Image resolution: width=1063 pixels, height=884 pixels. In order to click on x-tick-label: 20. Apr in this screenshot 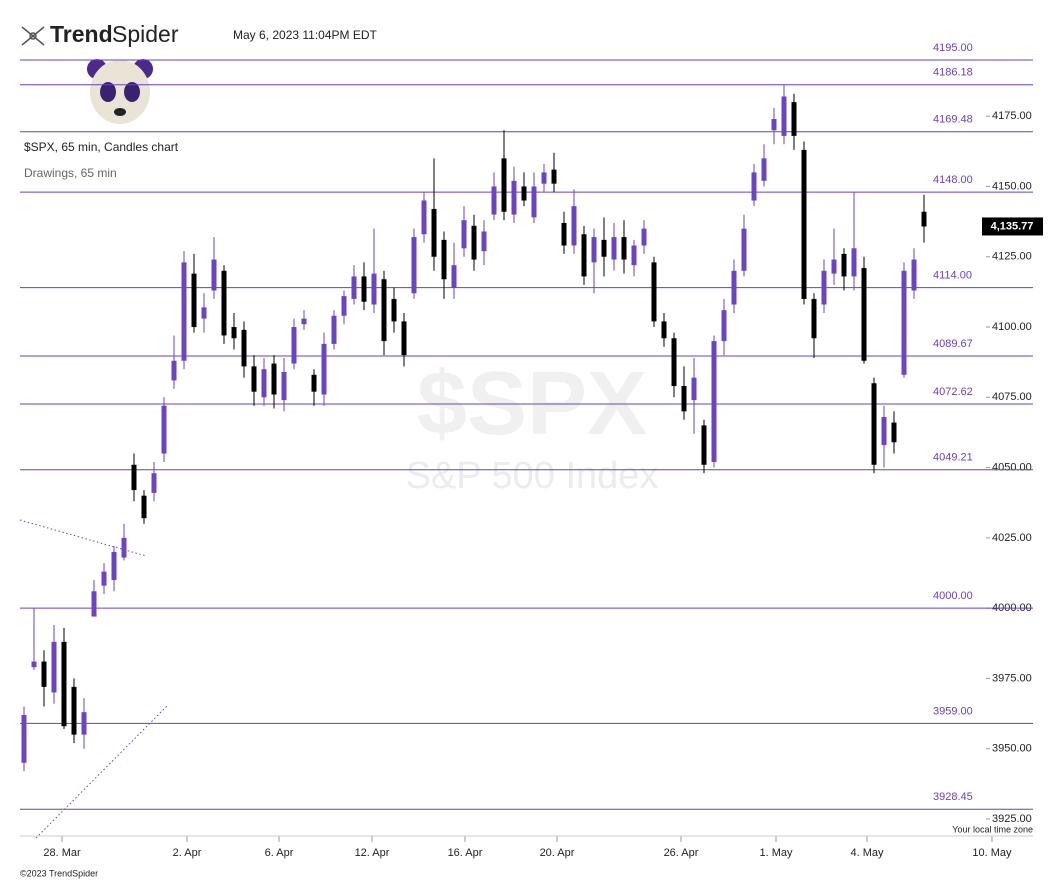, I will do `click(557, 853)`.